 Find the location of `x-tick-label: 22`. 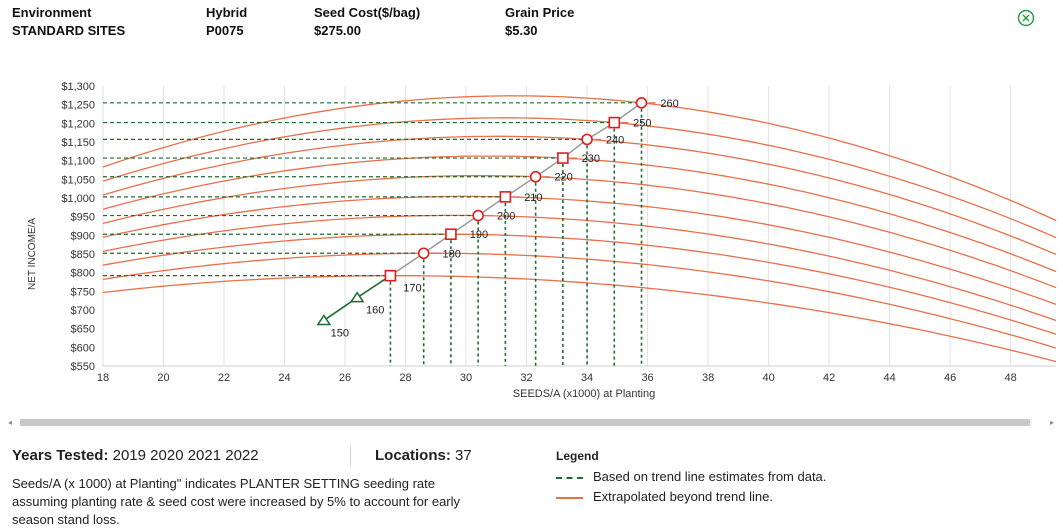

x-tick-label: 22 is located at coordinates (224, 378).